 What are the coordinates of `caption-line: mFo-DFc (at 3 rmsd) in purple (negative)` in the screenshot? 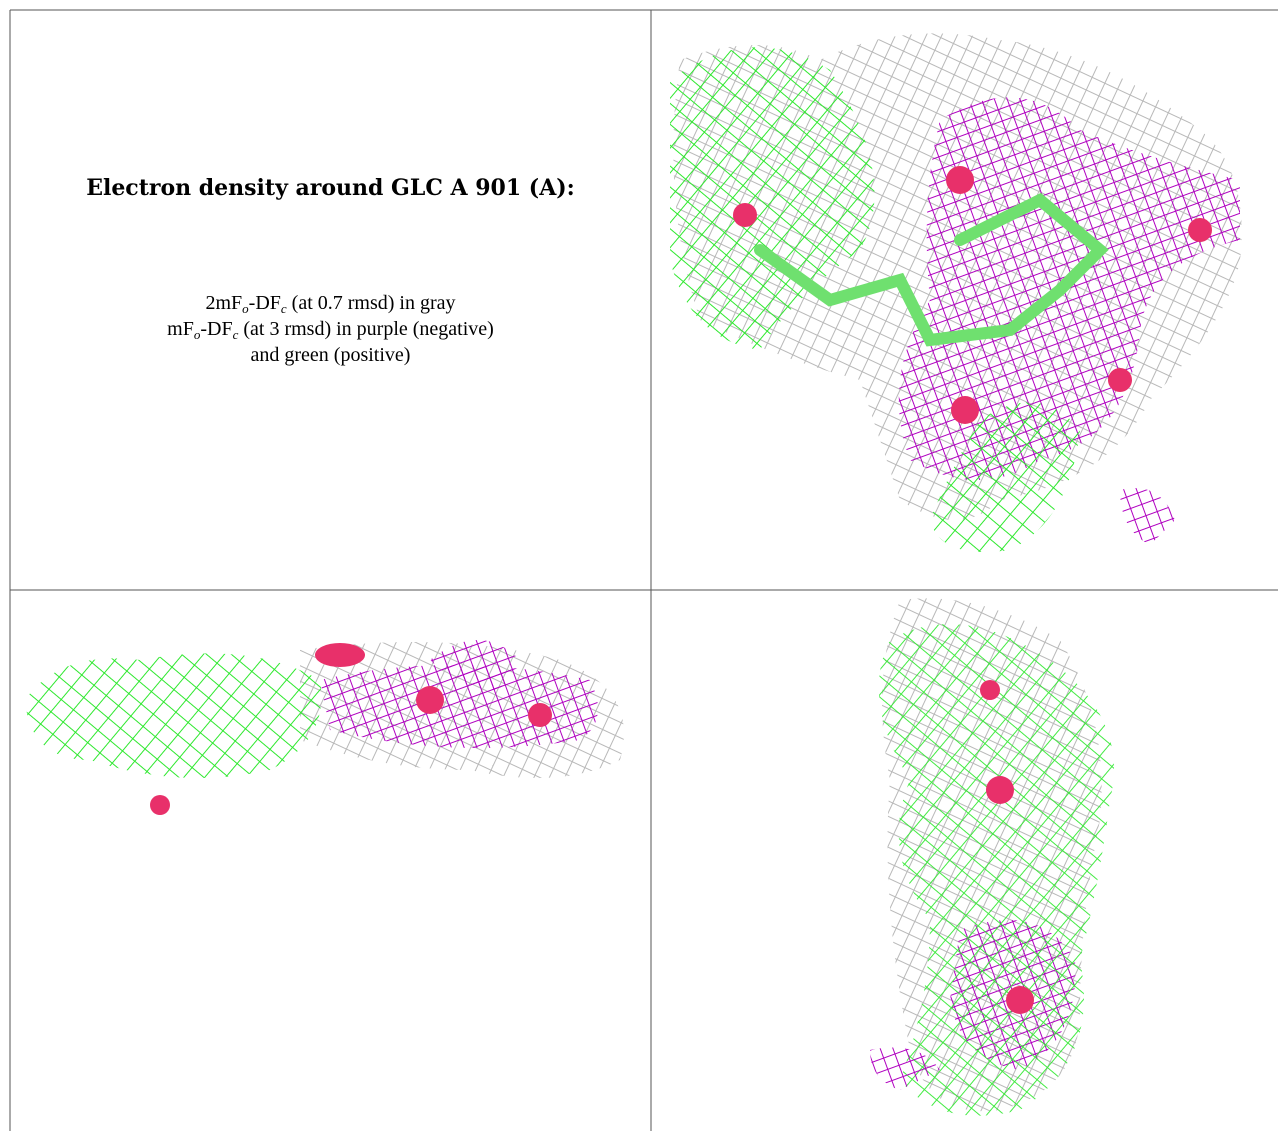 It's located at (330, 329).